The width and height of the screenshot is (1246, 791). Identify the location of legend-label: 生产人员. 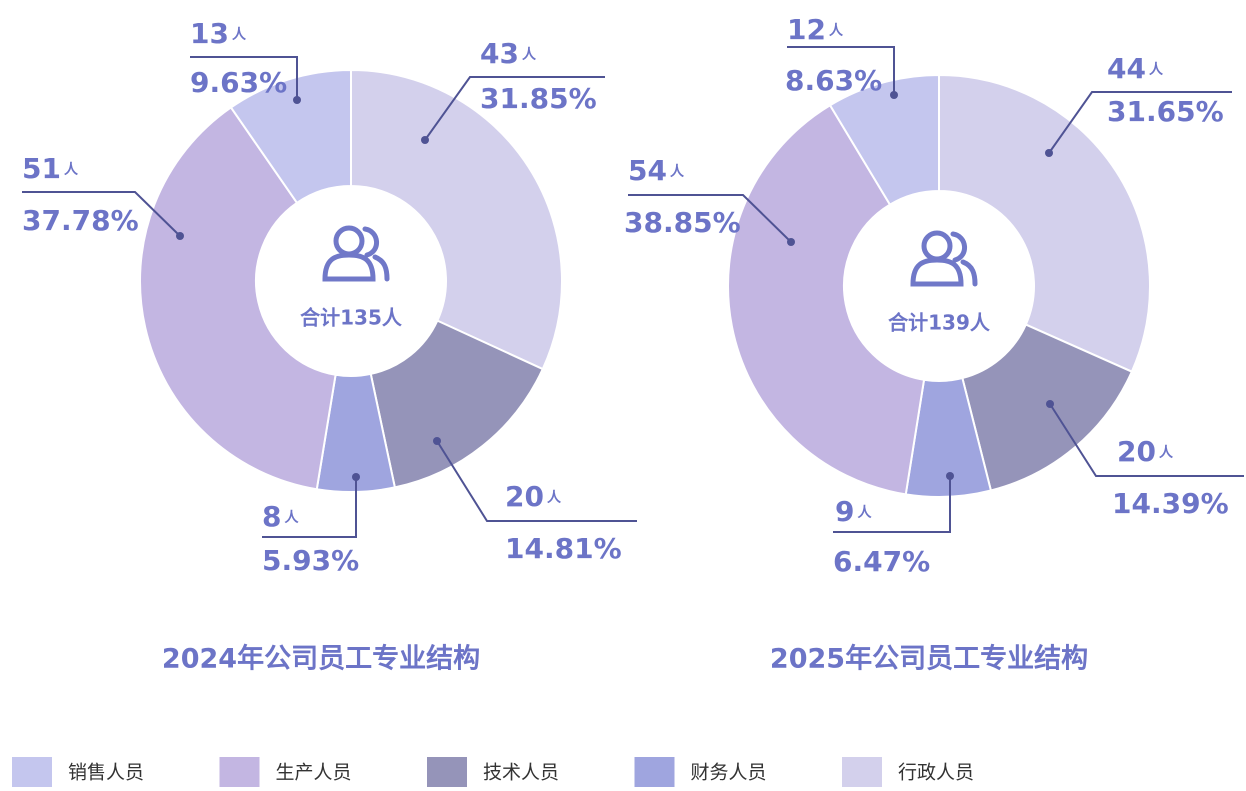
(314, 773).